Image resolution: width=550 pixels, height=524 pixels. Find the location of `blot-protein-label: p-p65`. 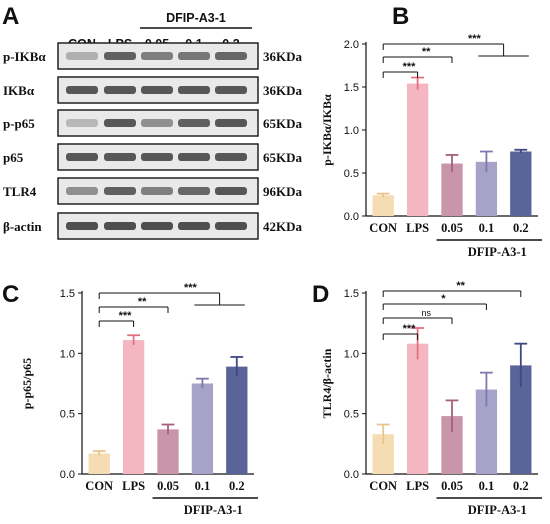

blot-protein-label: p-p65 is located at coordinates (19, 123).